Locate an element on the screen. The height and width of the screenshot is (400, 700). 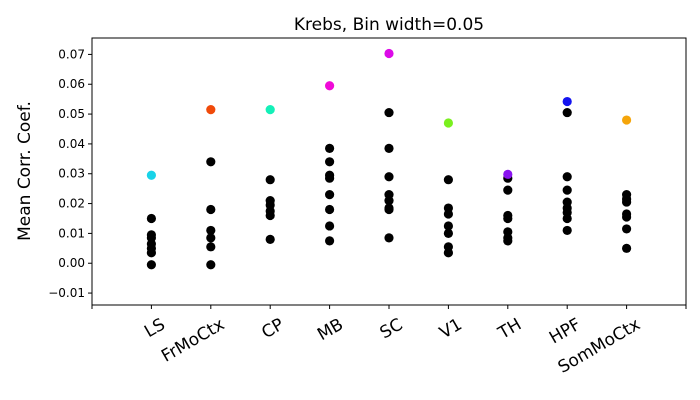
y-tick-label: 0.02 is located at coordinates (71, 204).